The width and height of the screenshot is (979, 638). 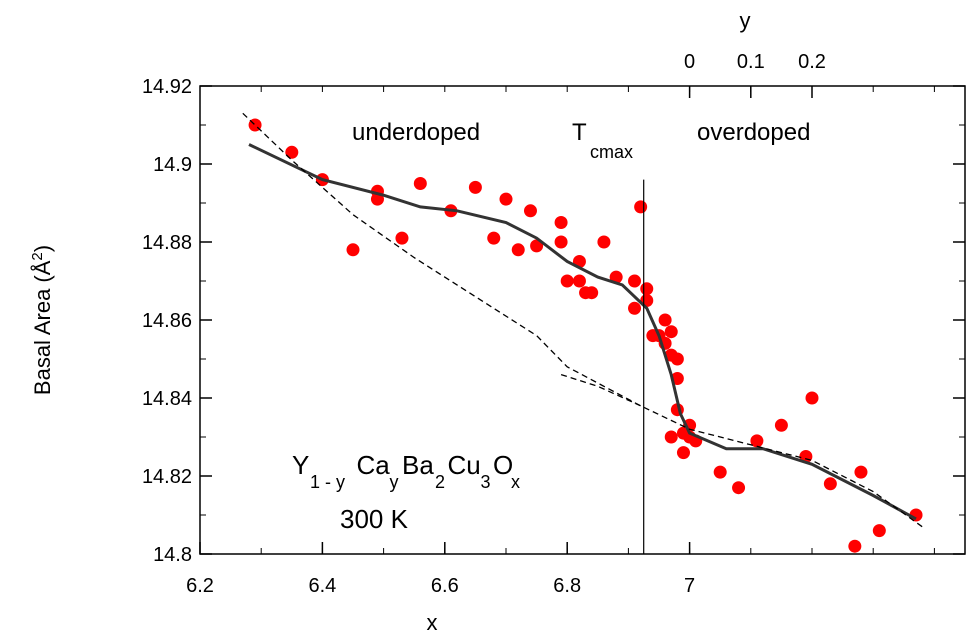 I want to click on y-axis-title-text: Basal Area (Å, so click(x=42, y=327).